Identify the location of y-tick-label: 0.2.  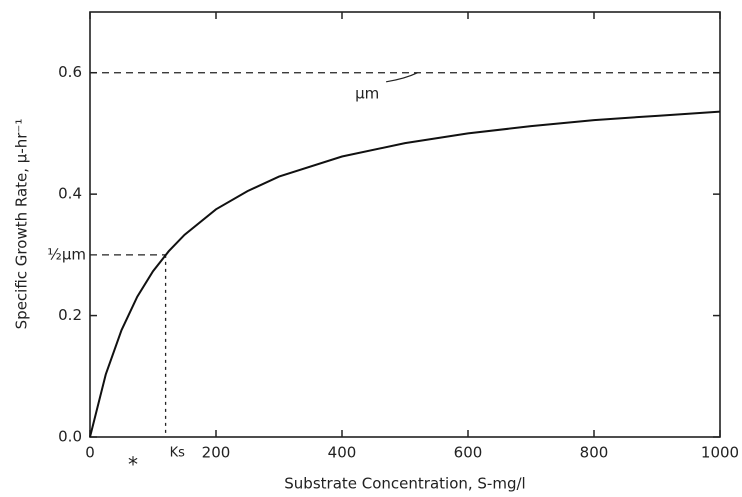
(70, 315).